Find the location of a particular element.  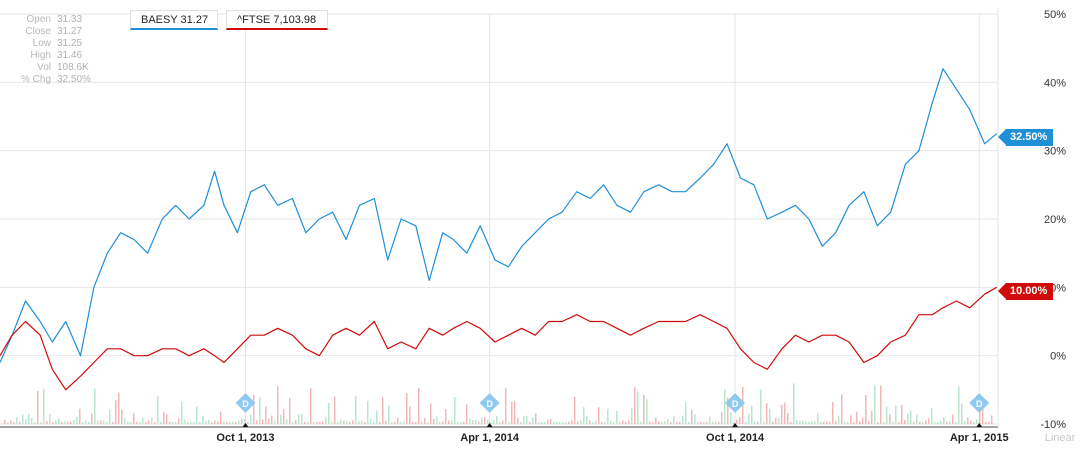

legend-series-ftse: ^FTSE 7,103.98 is located at coordinates (277, 20).